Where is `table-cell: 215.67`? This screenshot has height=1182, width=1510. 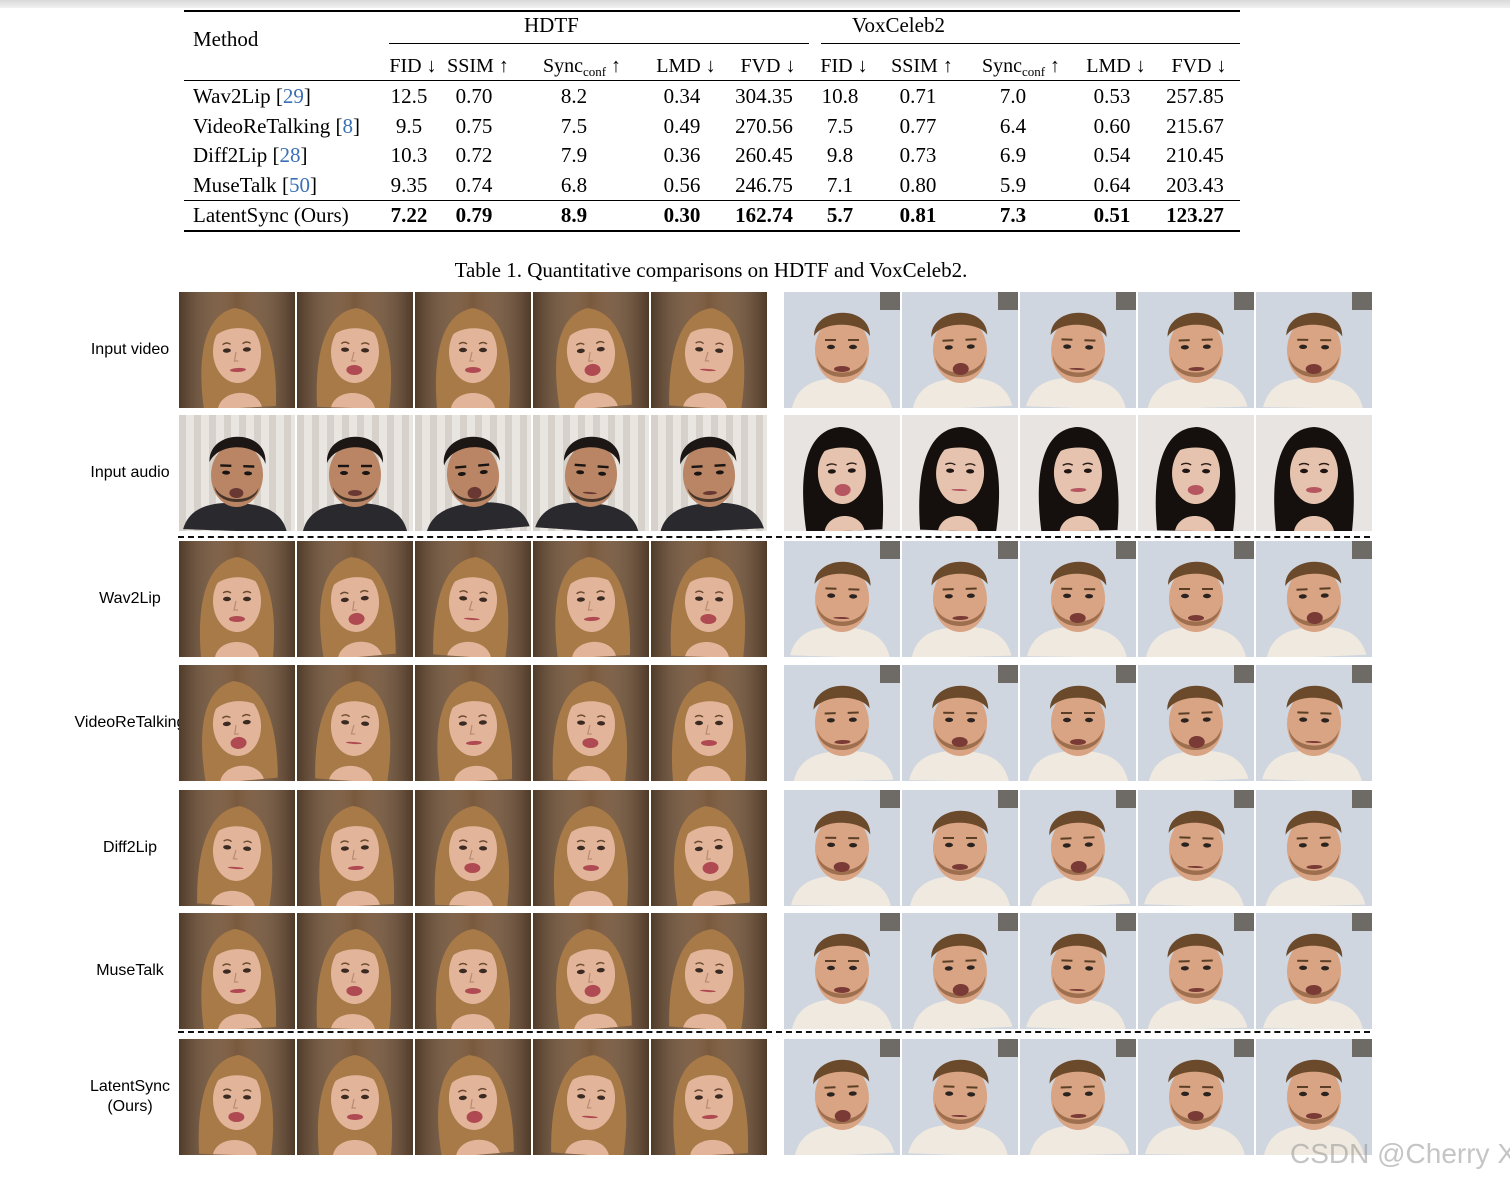
table-cell: 215.67 is located at coordinates (1195, 126).